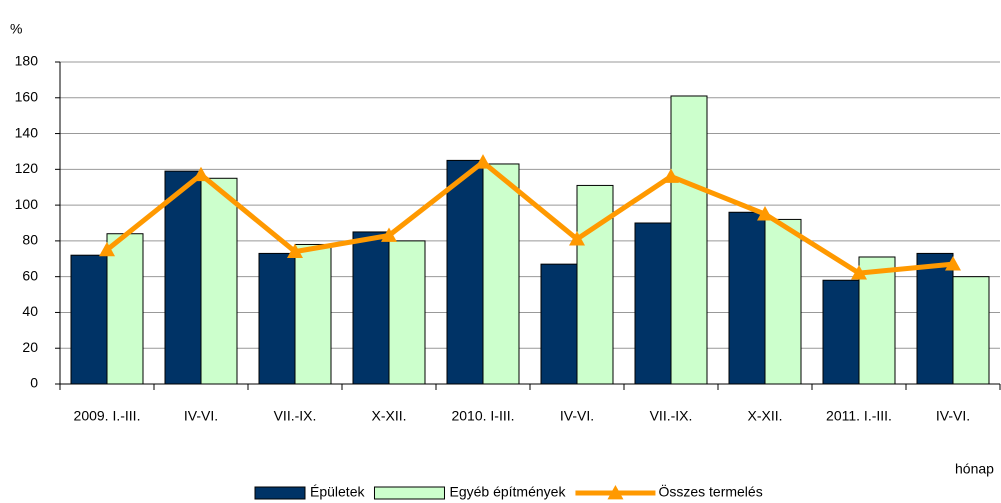 The image size is (1001, 503). What do you see at coordinates (30, 311) in the screenshot?
I see `y-tick-label: 40` at bounding box center [30, 311].